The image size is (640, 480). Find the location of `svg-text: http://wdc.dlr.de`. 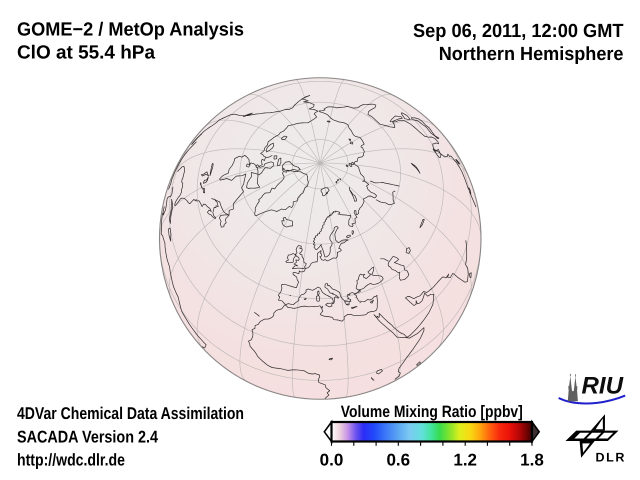

svg-text: http://wdc.dlr.de is located at coordinates (71, 460).